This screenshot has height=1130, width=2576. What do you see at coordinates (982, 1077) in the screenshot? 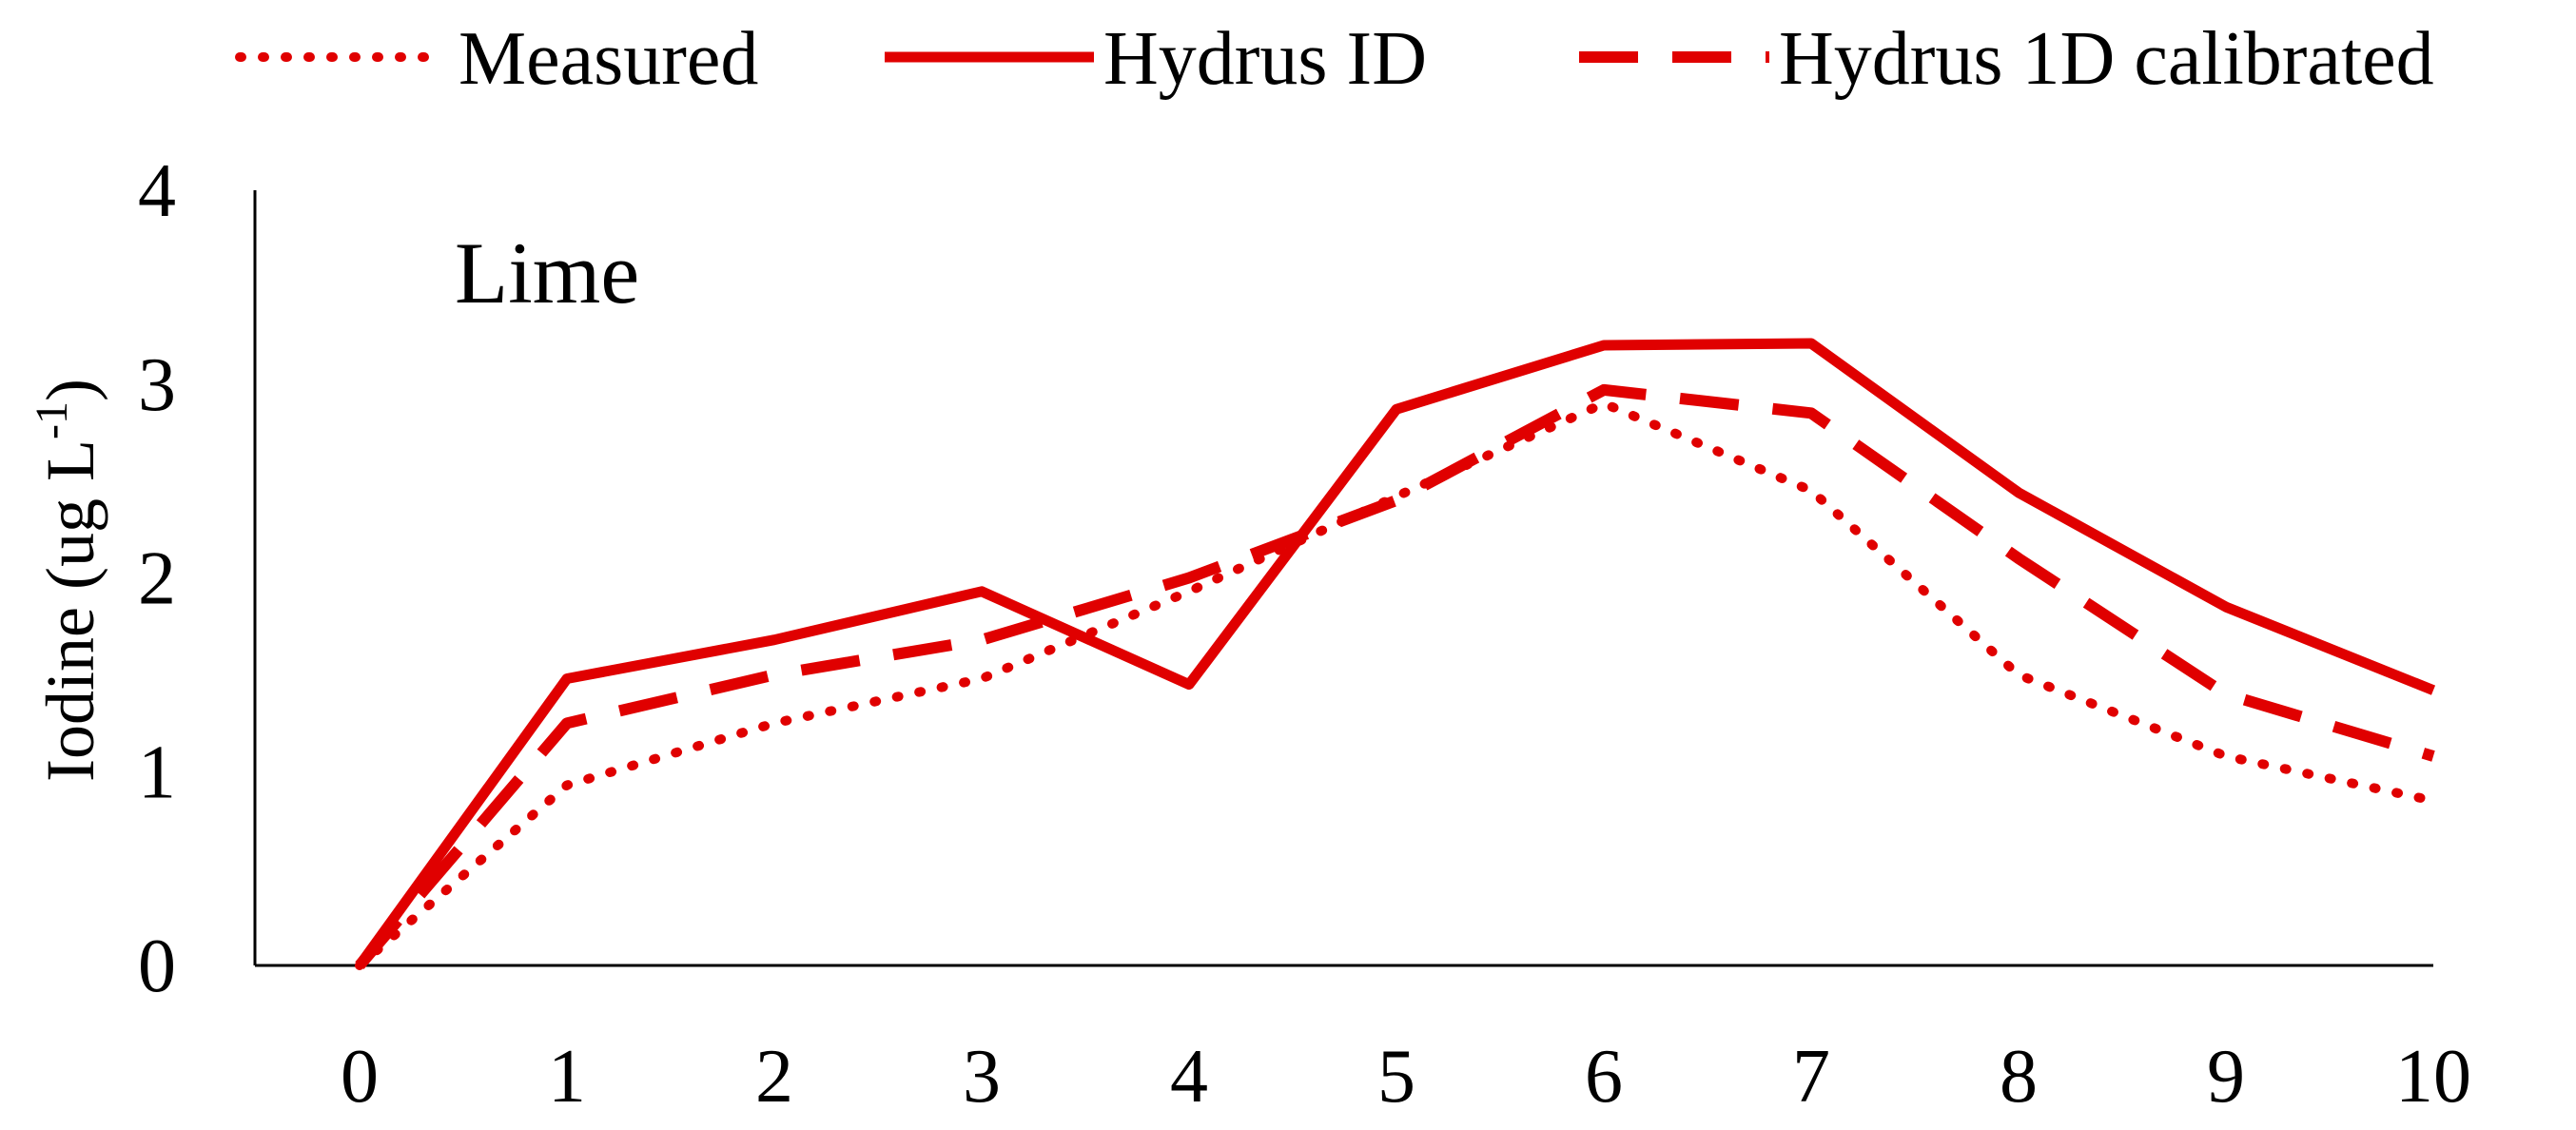
I see `x-tick-label: 3` at bounding box center [982, 1077].